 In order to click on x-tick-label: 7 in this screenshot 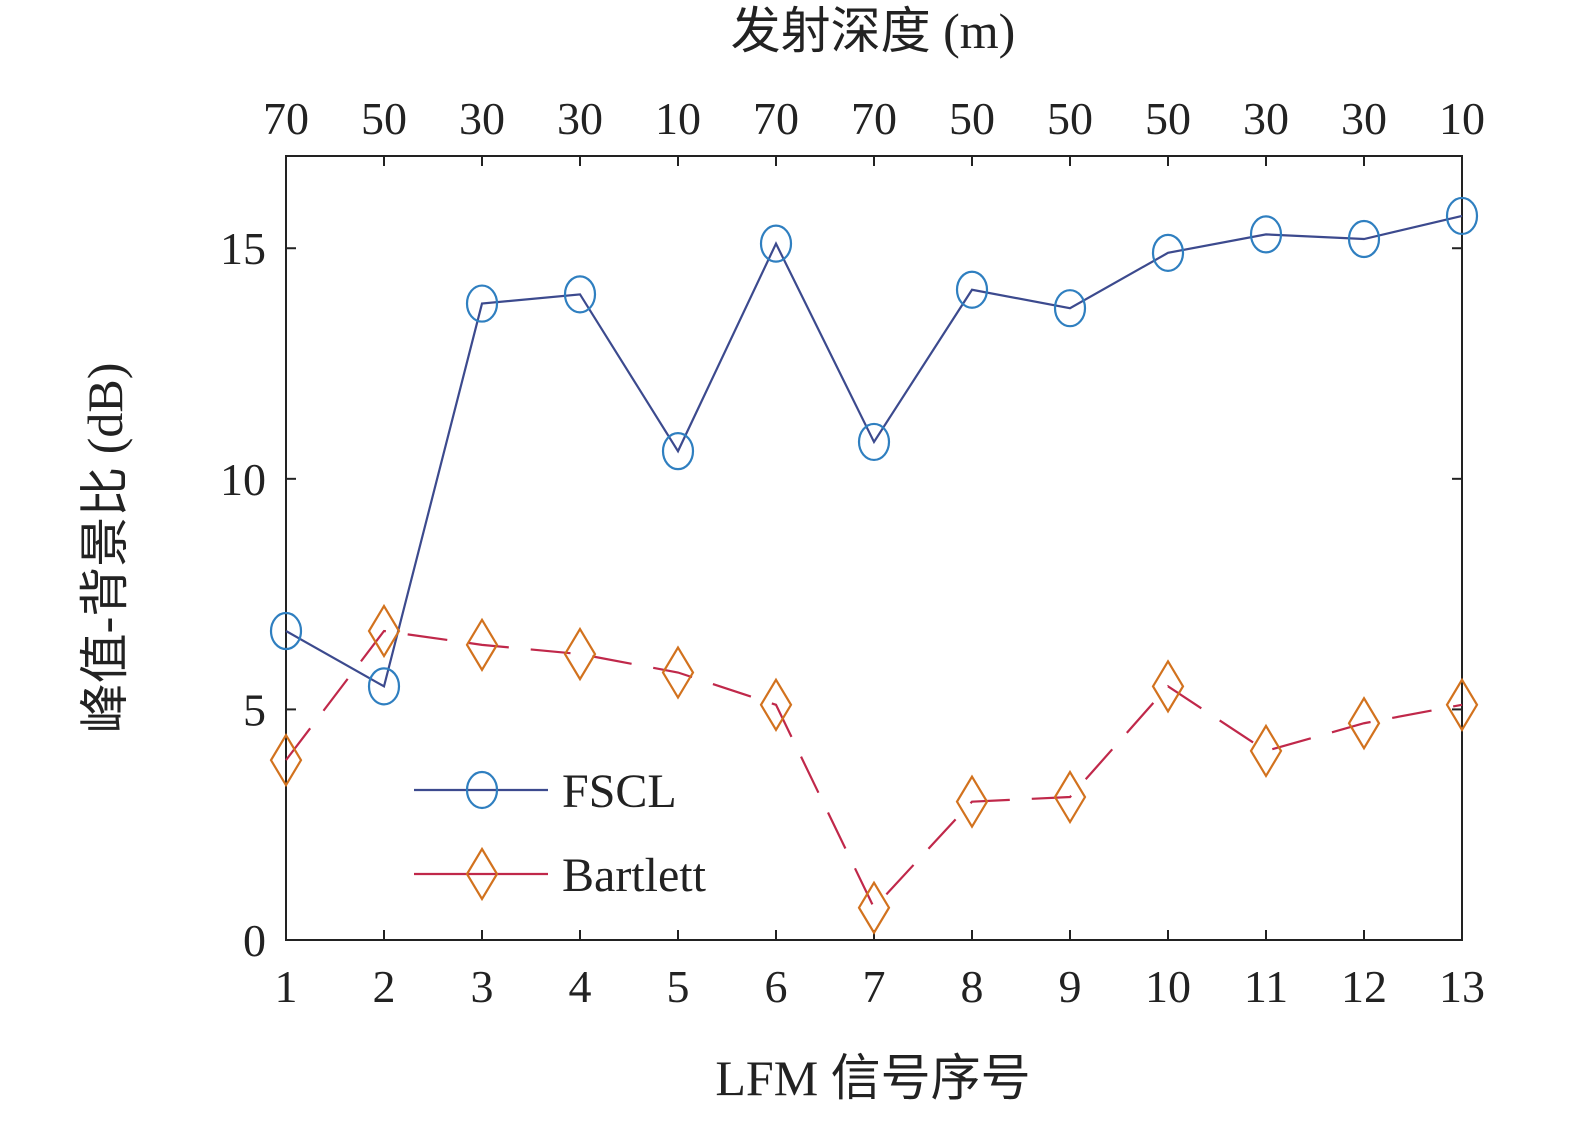, I will do `click(874, 986)`.